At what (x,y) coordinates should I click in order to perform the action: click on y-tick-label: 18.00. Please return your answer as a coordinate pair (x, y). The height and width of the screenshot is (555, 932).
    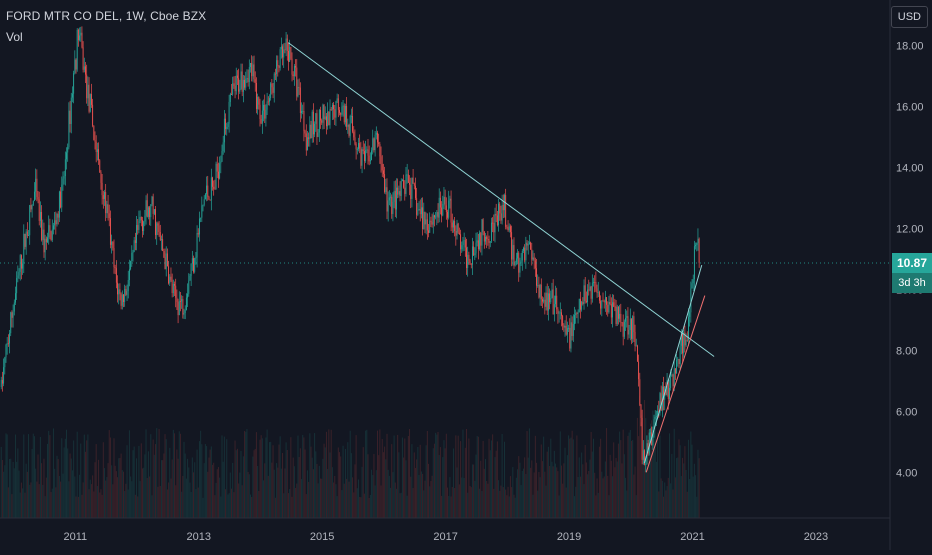
    Looking at the image, I should click on (910, 47).